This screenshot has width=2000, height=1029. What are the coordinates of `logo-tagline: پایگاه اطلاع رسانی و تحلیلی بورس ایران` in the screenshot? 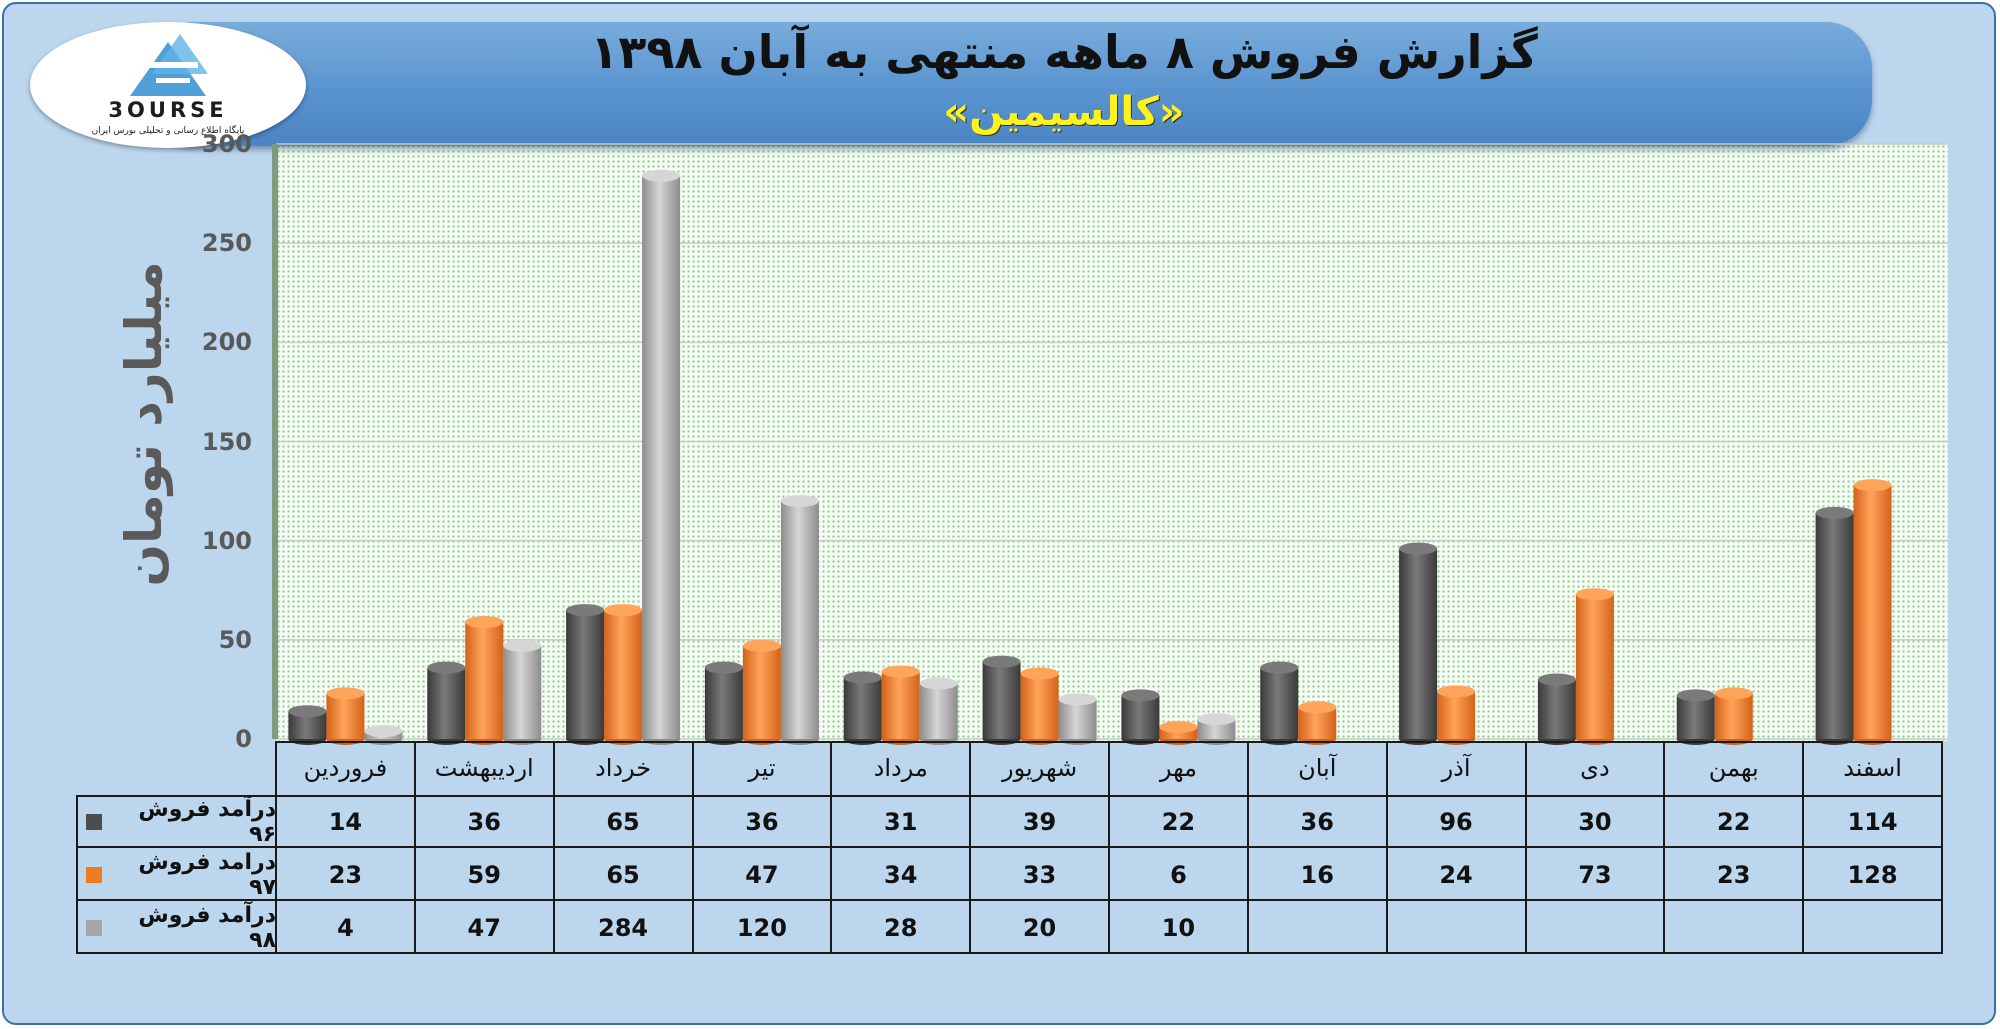 It's located at (168, 131).